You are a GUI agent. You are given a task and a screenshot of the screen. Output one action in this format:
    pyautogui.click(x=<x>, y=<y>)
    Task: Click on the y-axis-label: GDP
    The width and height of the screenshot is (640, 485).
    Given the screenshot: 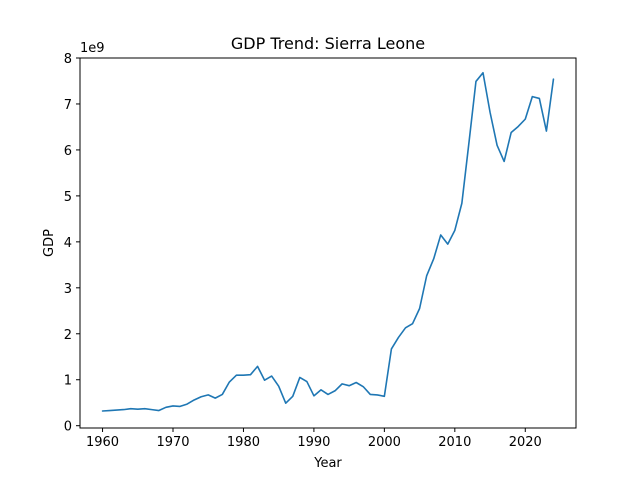 What is the action you would take?
    pyautogui.click(x=49, y=243)
    